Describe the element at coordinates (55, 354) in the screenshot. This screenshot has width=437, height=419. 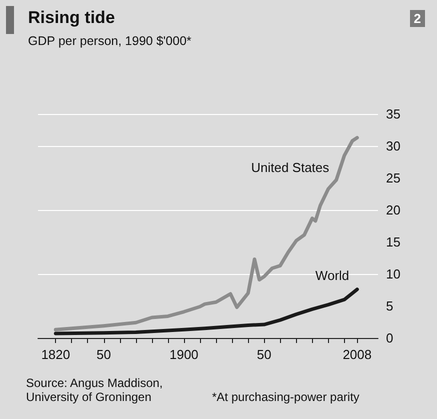
I see `x-tick-label: 1820` at that location.